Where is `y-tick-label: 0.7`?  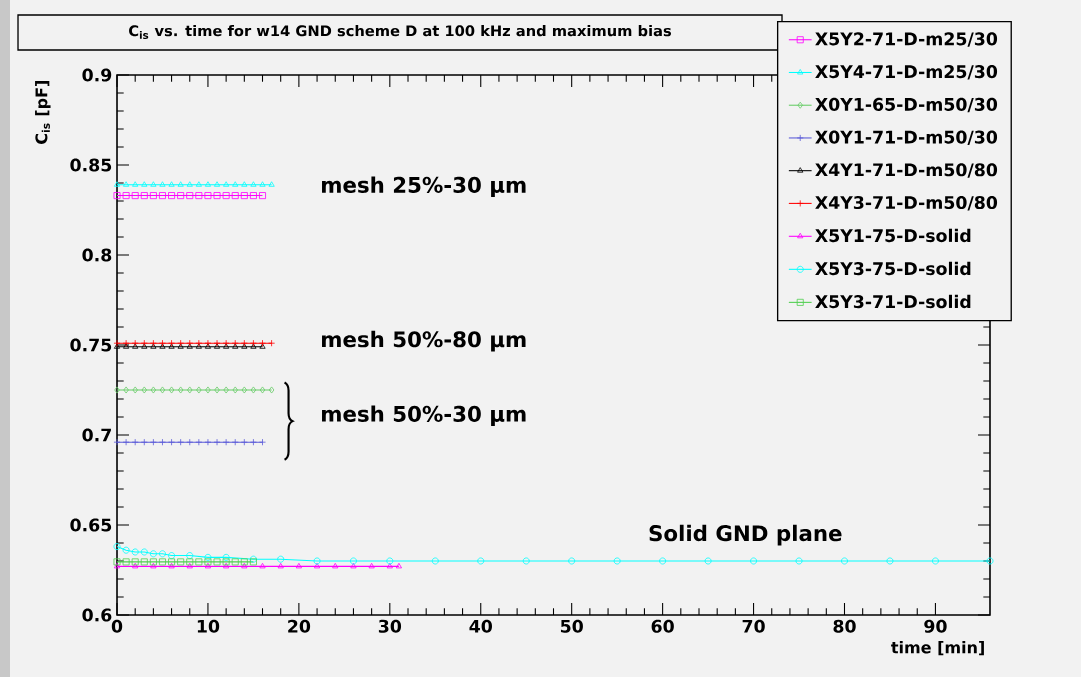 y-tick-label: 0.7 is located at coordinates (96, 435).